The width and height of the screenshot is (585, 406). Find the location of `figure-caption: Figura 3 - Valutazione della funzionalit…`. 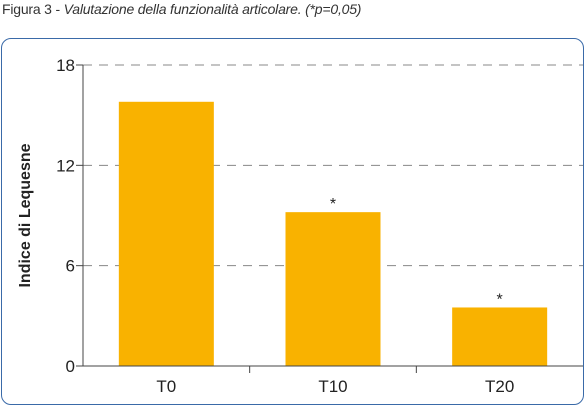

figure-caption: Figura 3 - Valutazione della funzionalit… is located at coordinates (181, 9).